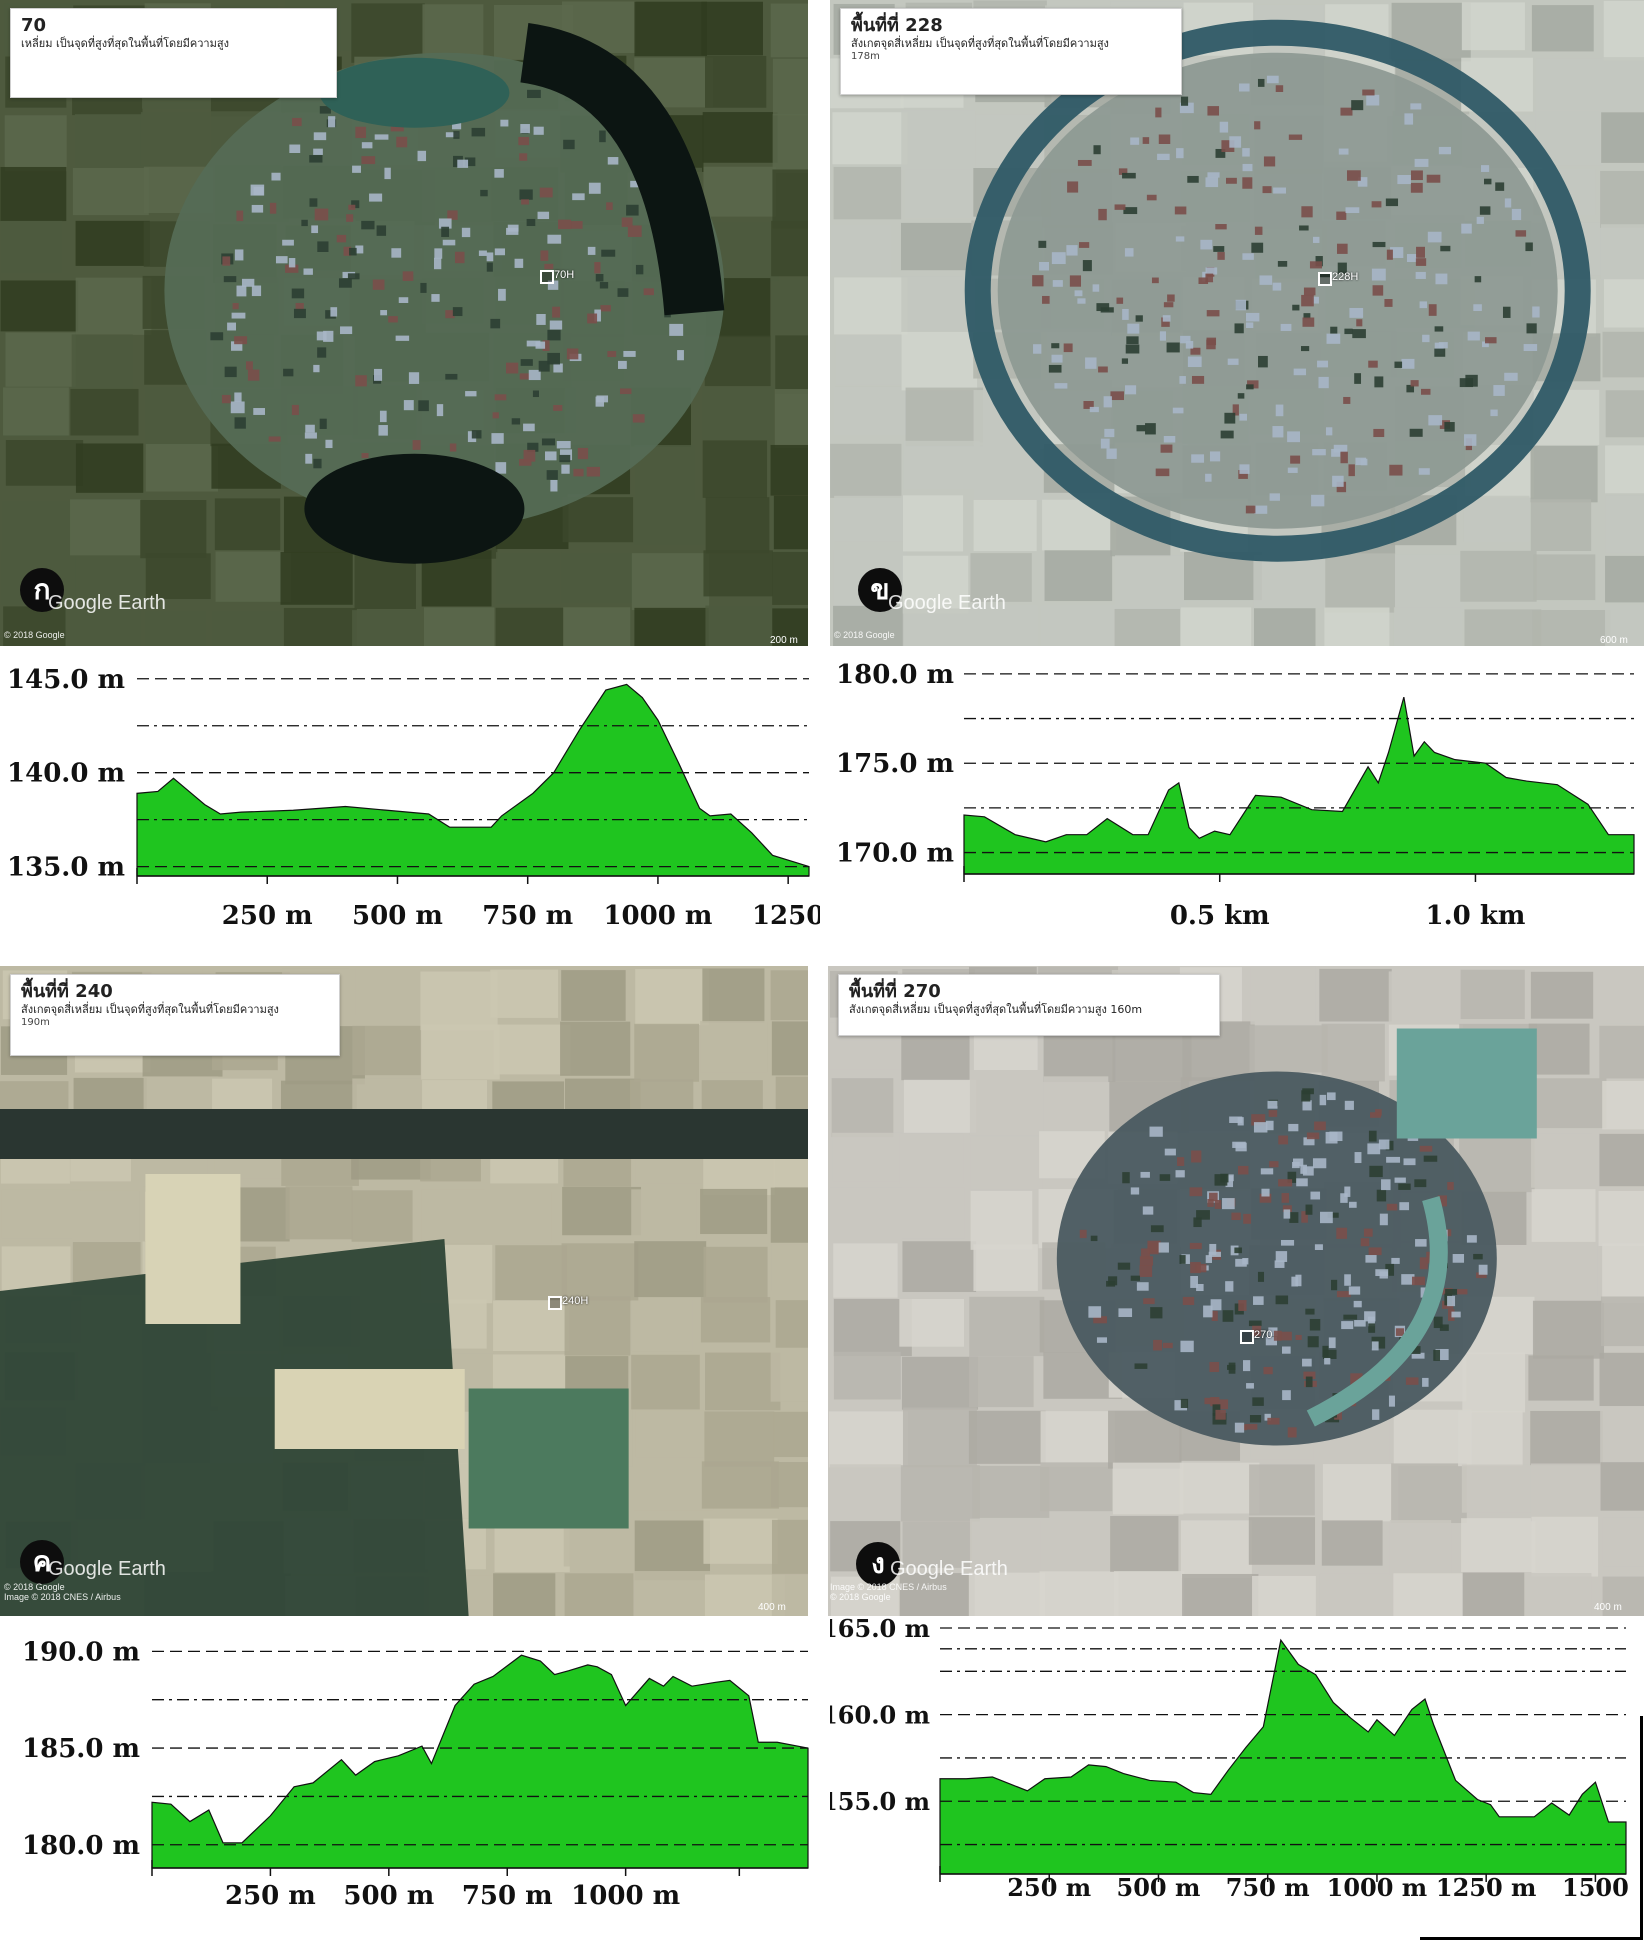  What do you see at coordinates (575, 1301) in the screenshot?
I see `summit-marker-label: 240H` at bounding box center [575, 1301].